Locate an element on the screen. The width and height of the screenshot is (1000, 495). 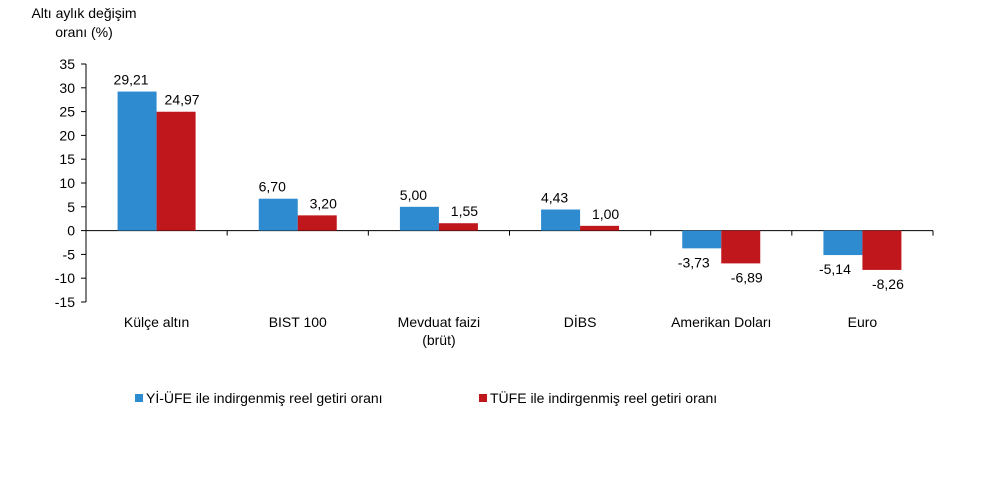
y-axis: 35 30 25 20 15 10 5 0 -5 -10 -15 is located at coordinates (71, 183).